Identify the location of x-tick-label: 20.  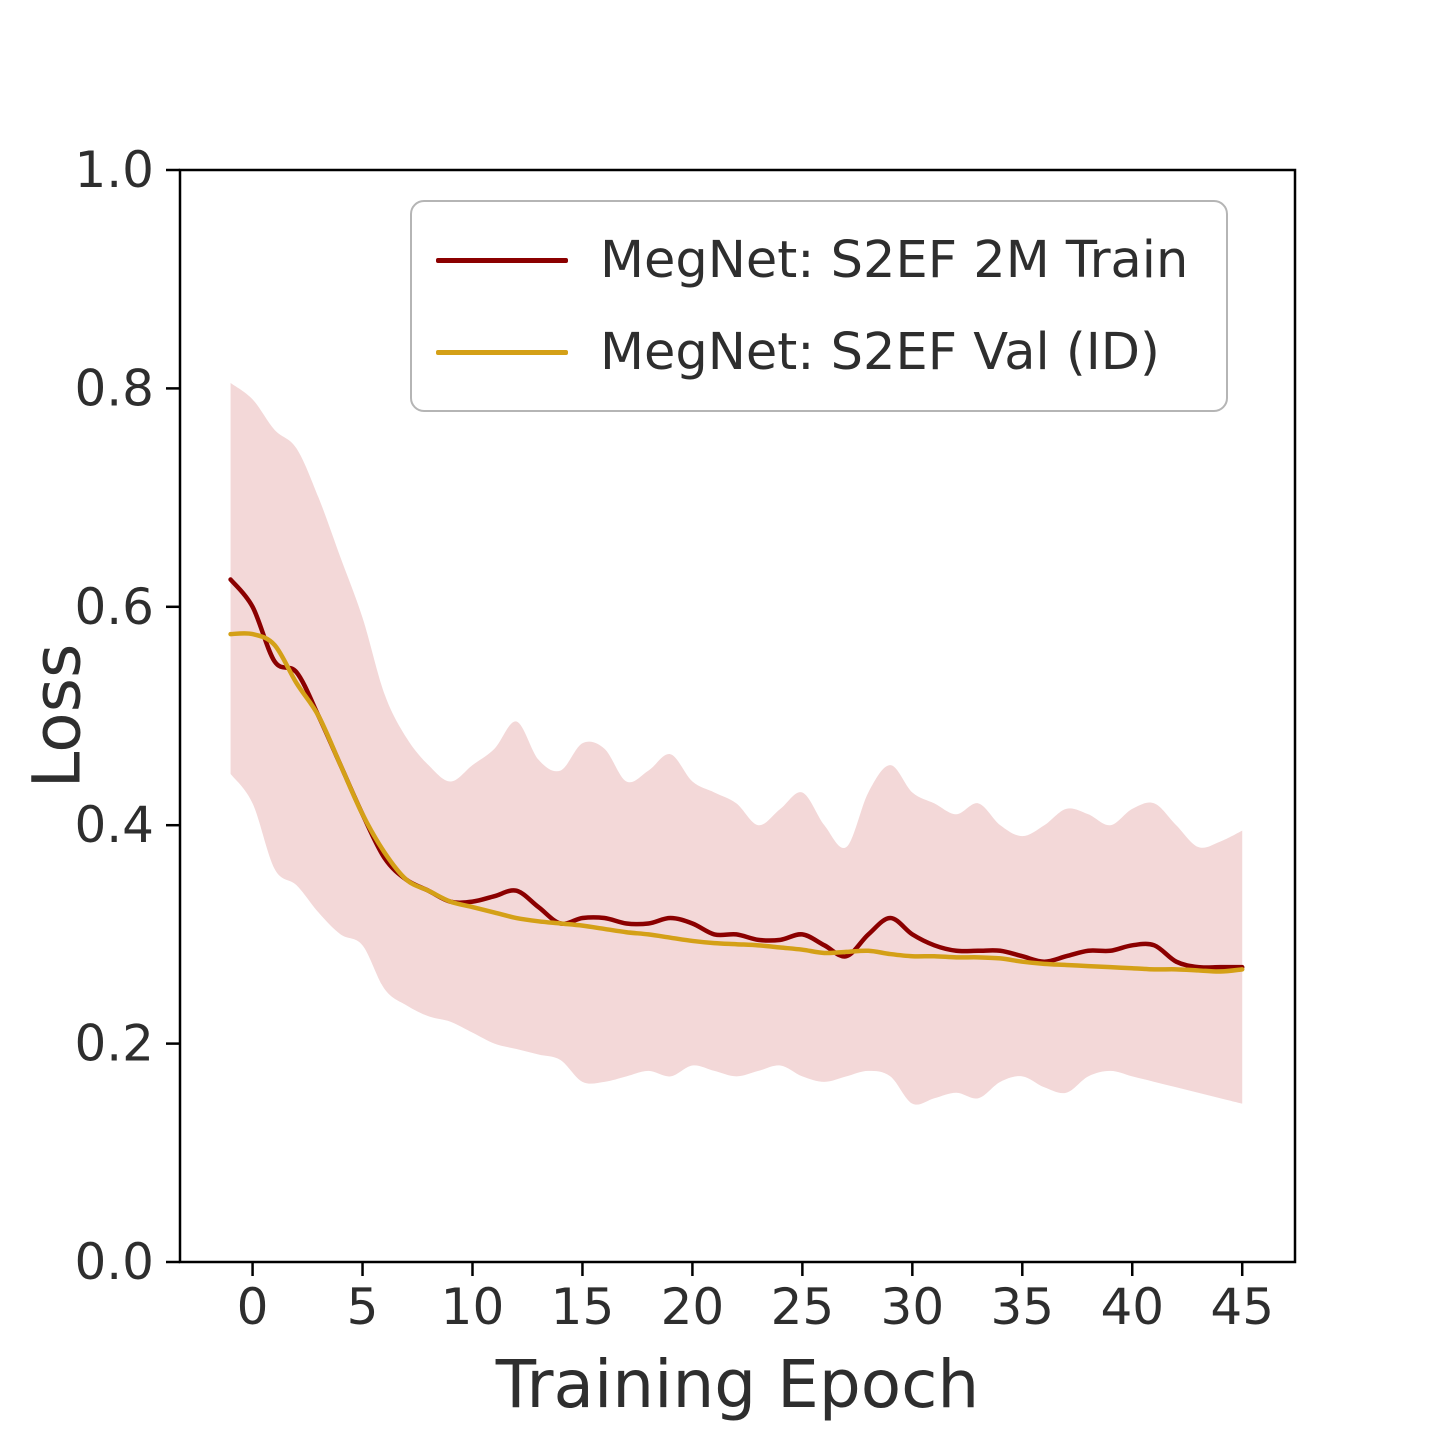
(693, 1307).